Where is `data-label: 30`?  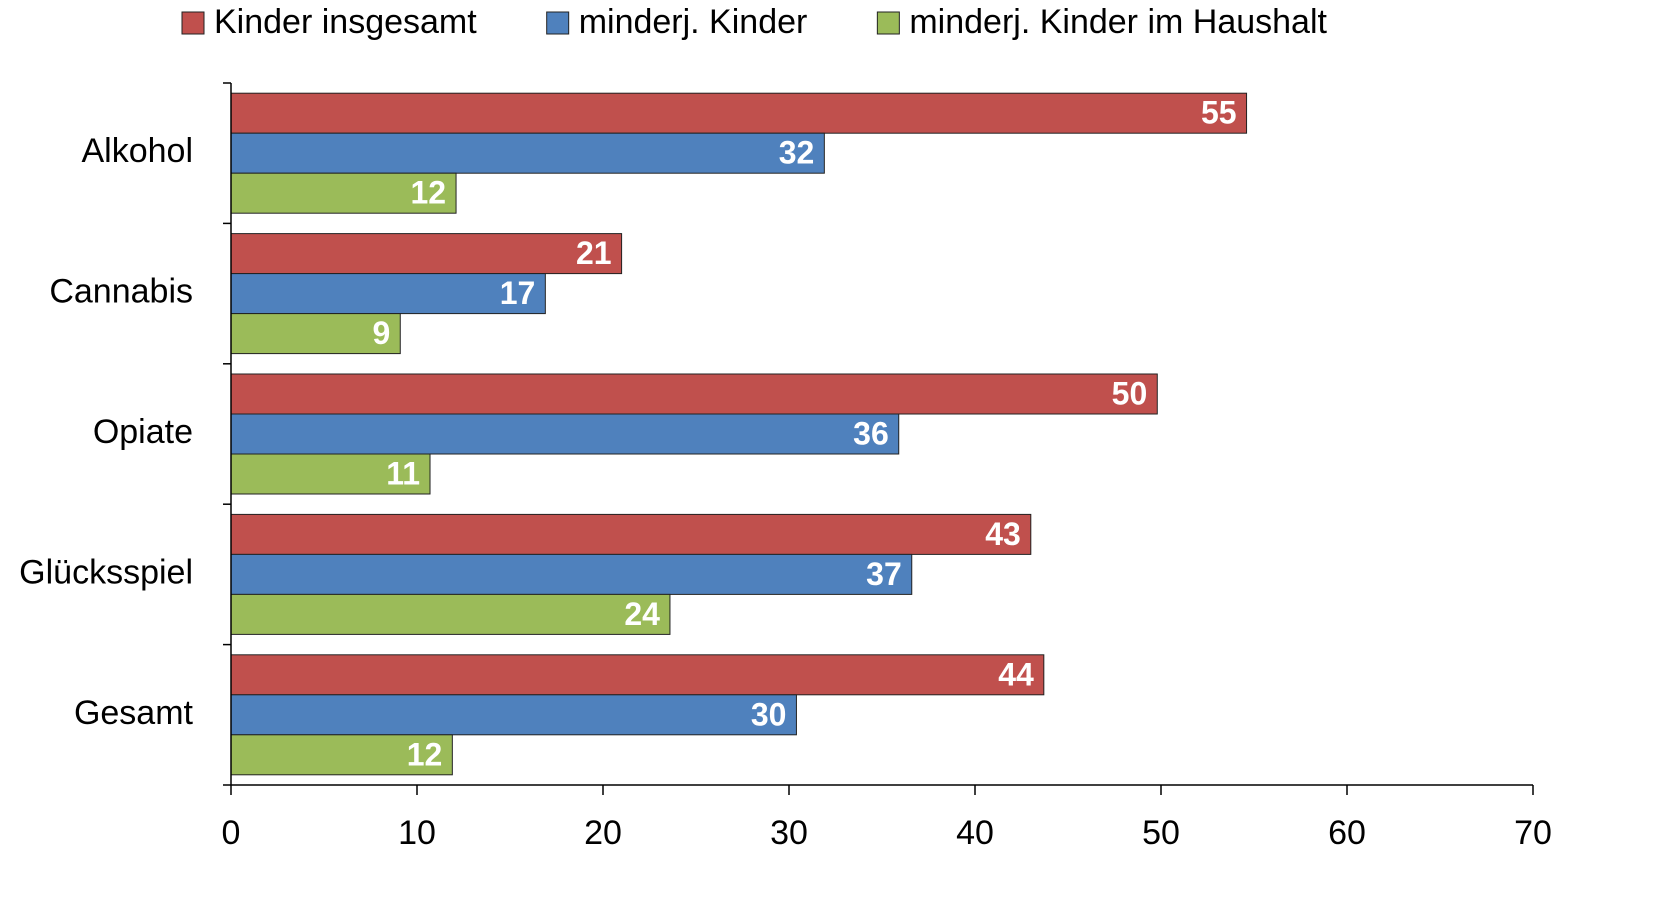
data-label: 30 is located at coordinates (769, 714).